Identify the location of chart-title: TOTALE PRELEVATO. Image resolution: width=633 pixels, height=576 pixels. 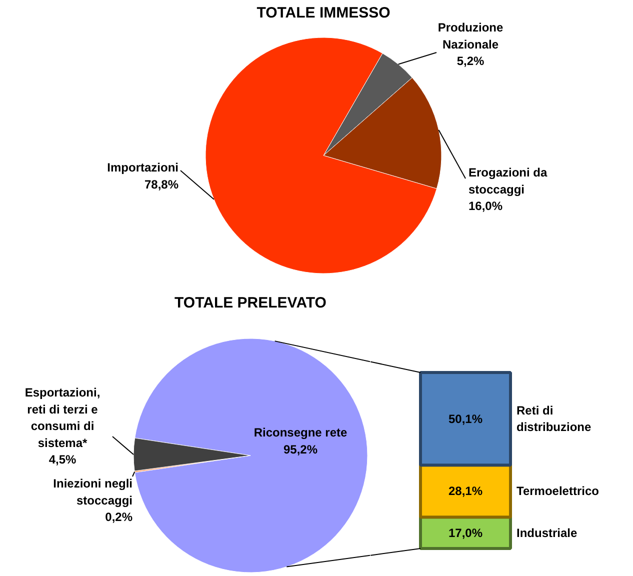
(250, 303).